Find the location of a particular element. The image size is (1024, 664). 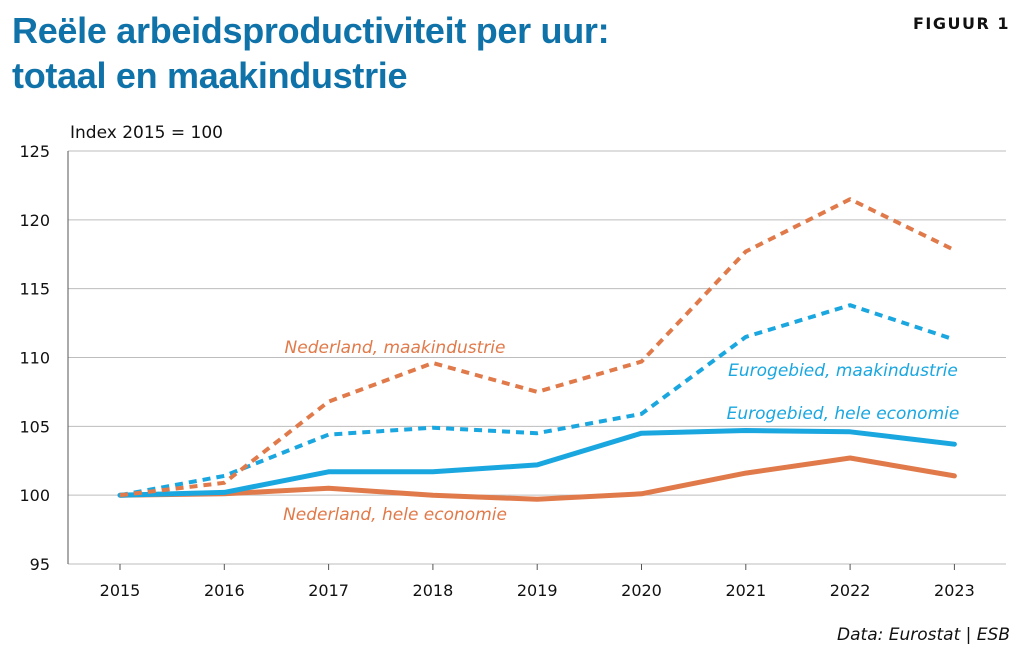

x-tick-2015: 2015 is located at coordinates (120, 590).